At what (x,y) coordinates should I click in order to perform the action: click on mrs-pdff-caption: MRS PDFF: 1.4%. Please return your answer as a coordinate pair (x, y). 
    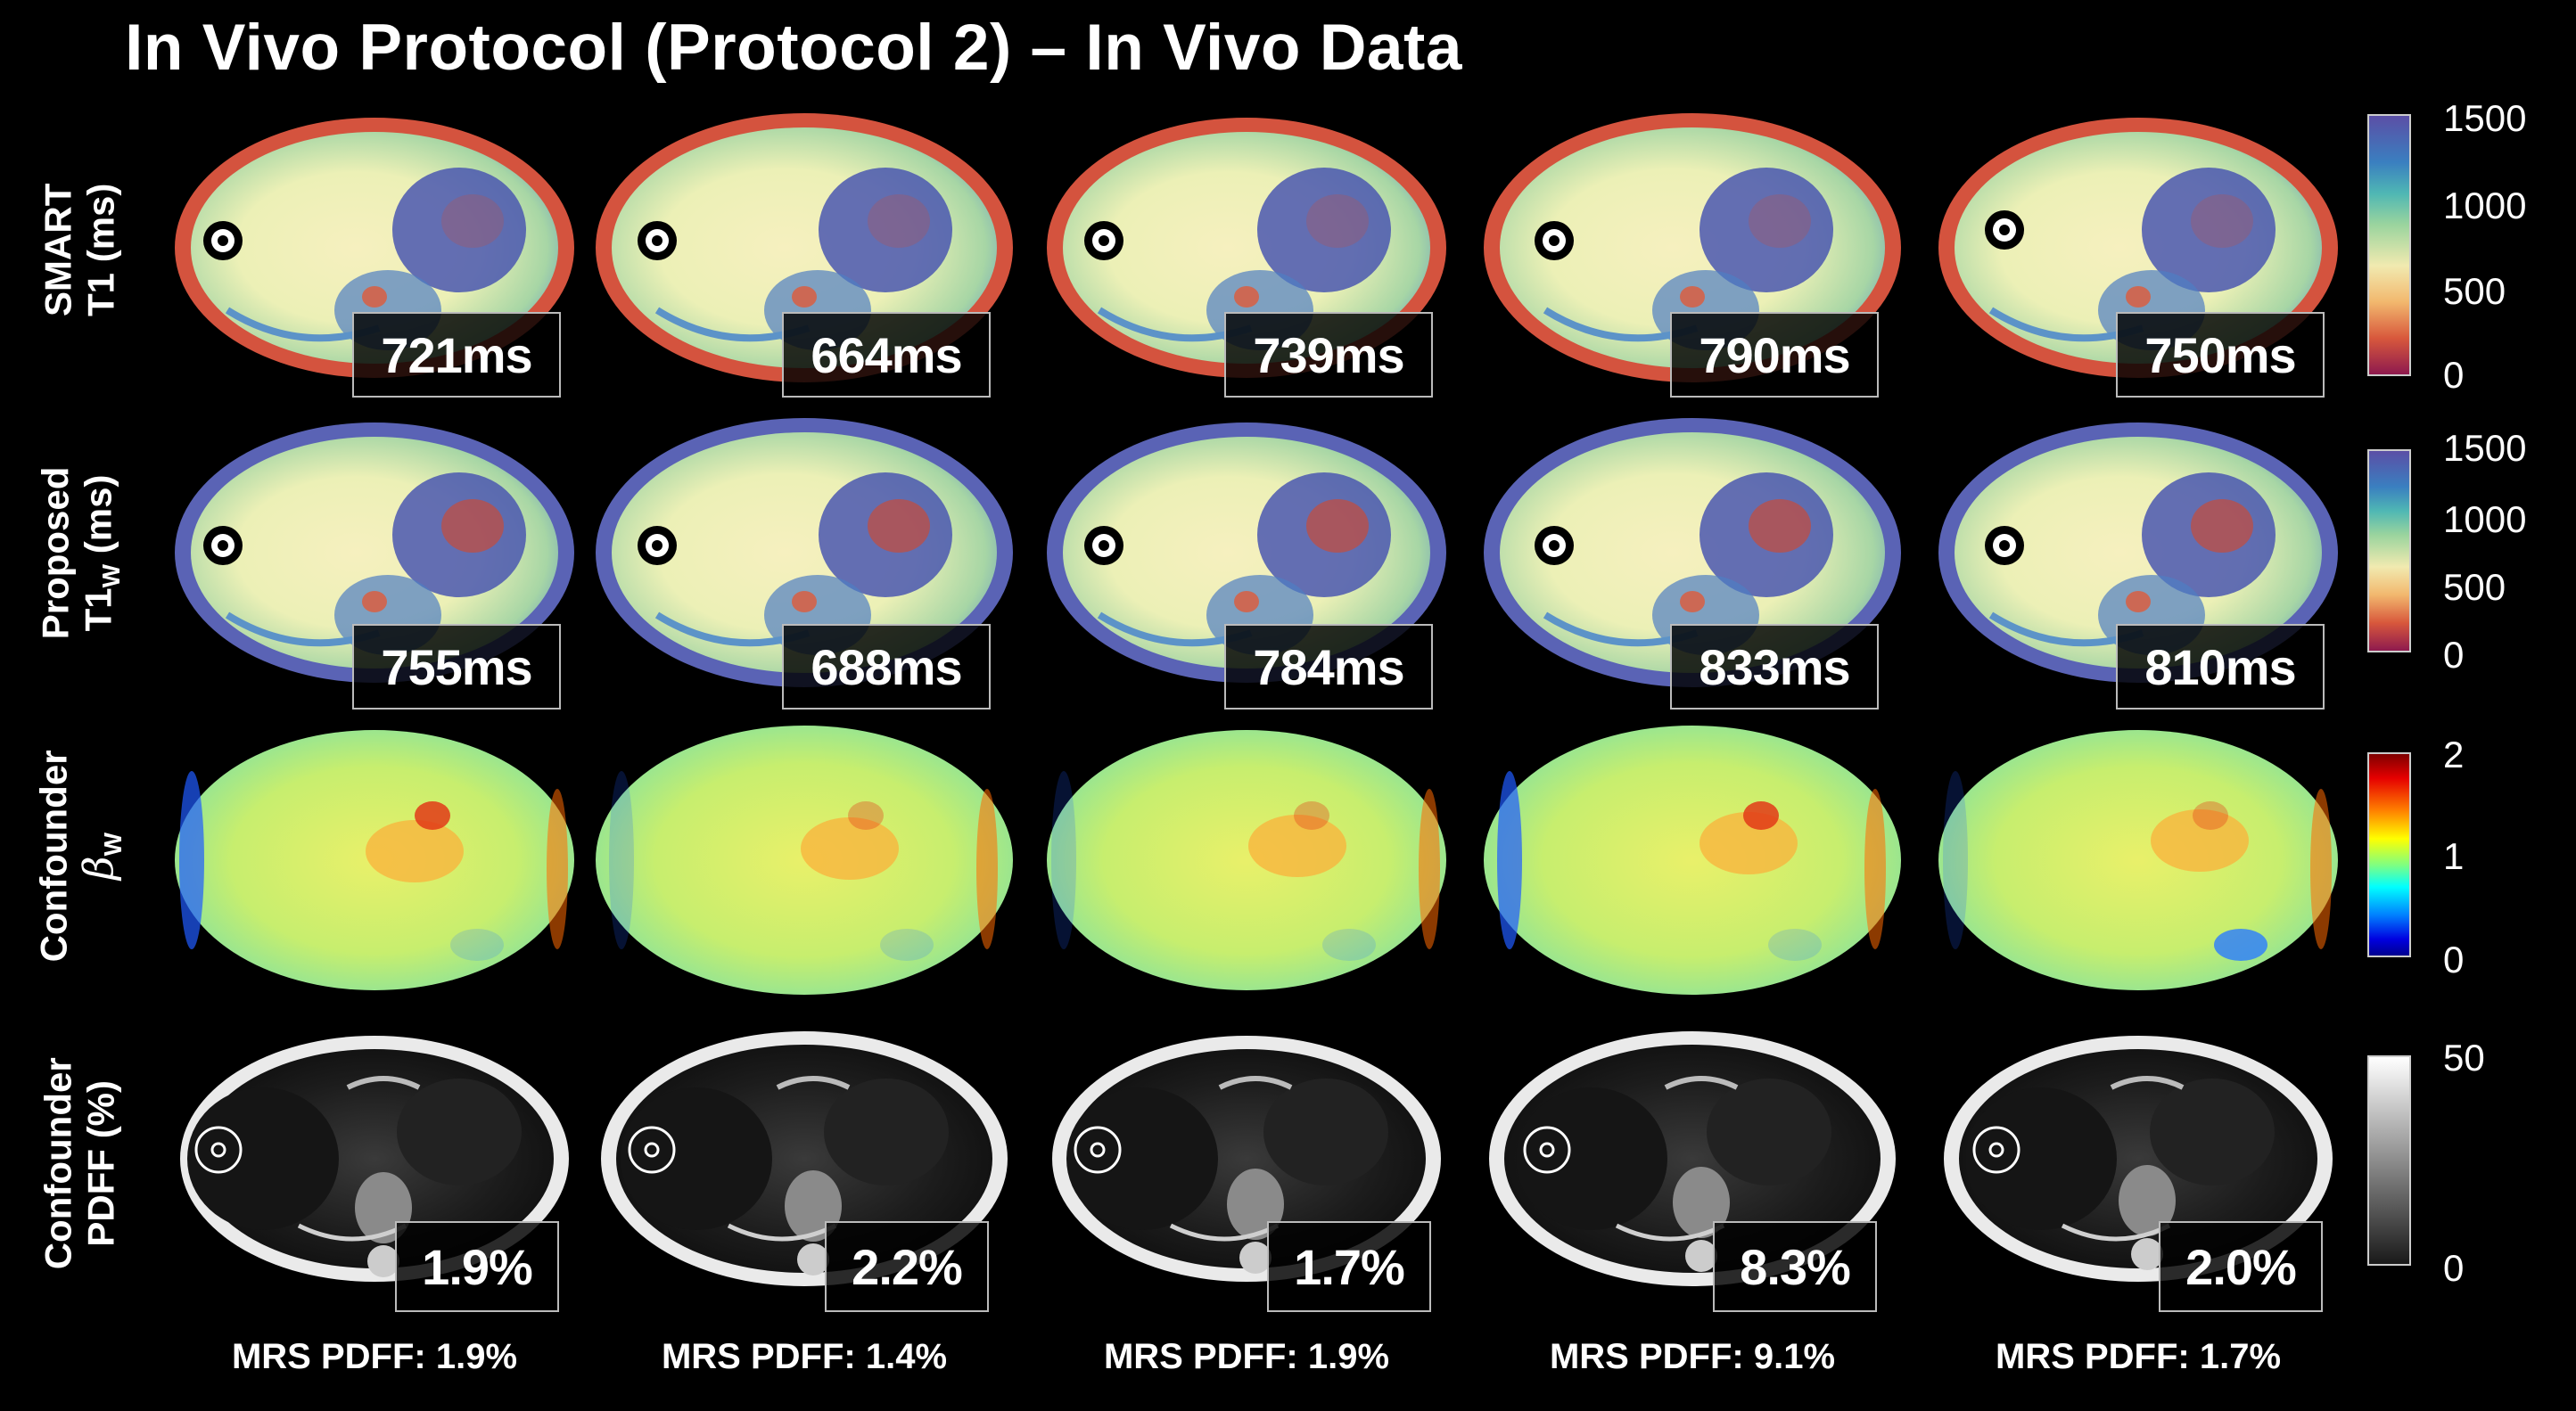
    Looking at the image, I should click on (804, 1356).